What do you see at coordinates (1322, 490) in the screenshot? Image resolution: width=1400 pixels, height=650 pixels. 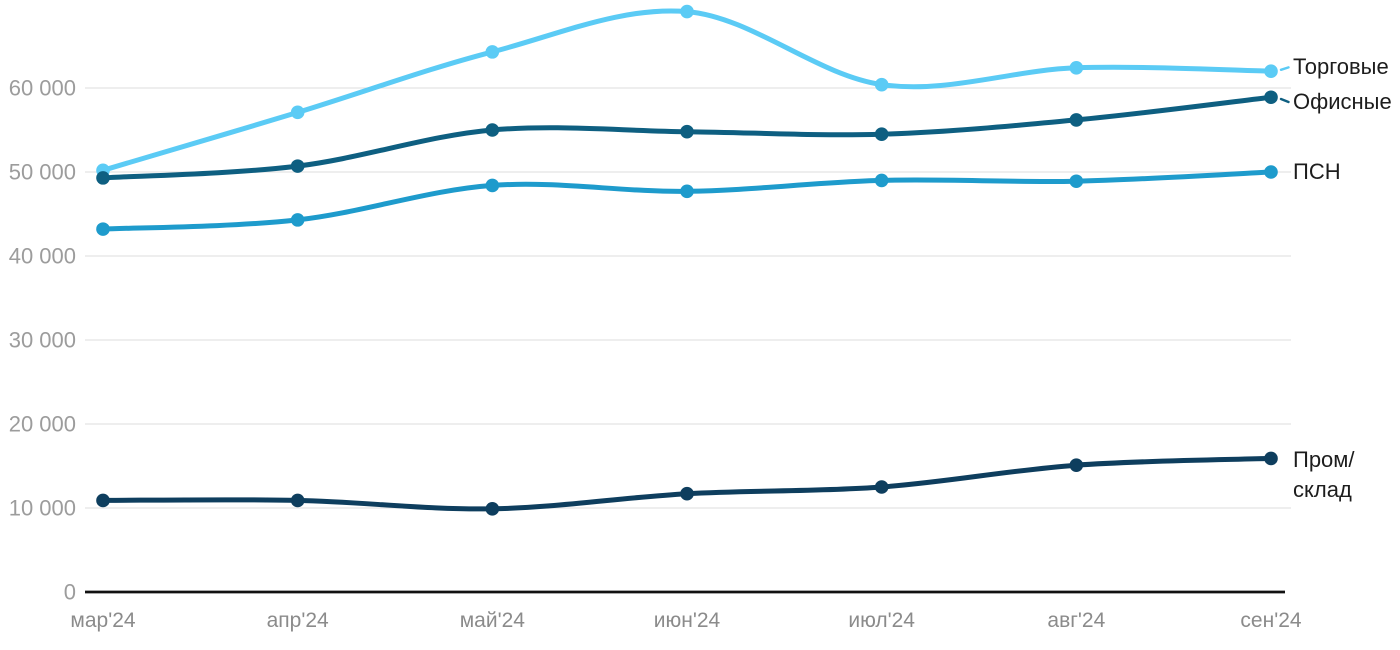 I see `series-label-line: склад` at bounding box center [1322, 490].